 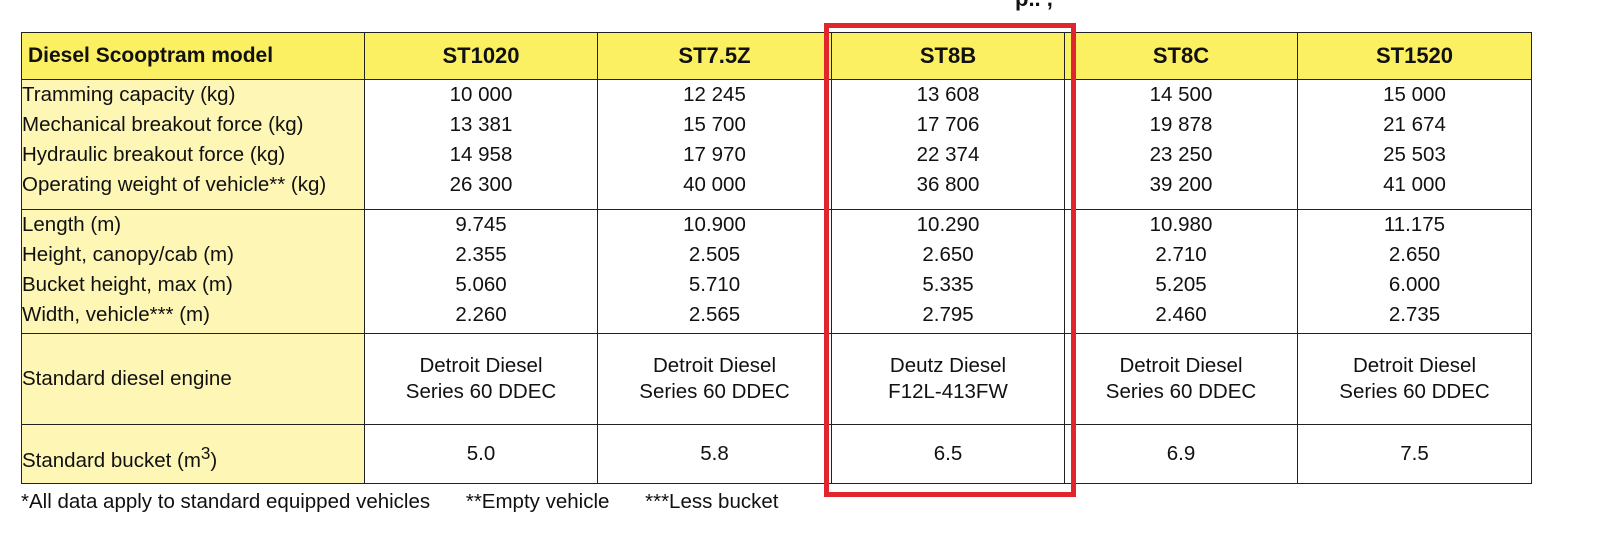 I want to click on value: 7.5, so click(x=1414, y=453).